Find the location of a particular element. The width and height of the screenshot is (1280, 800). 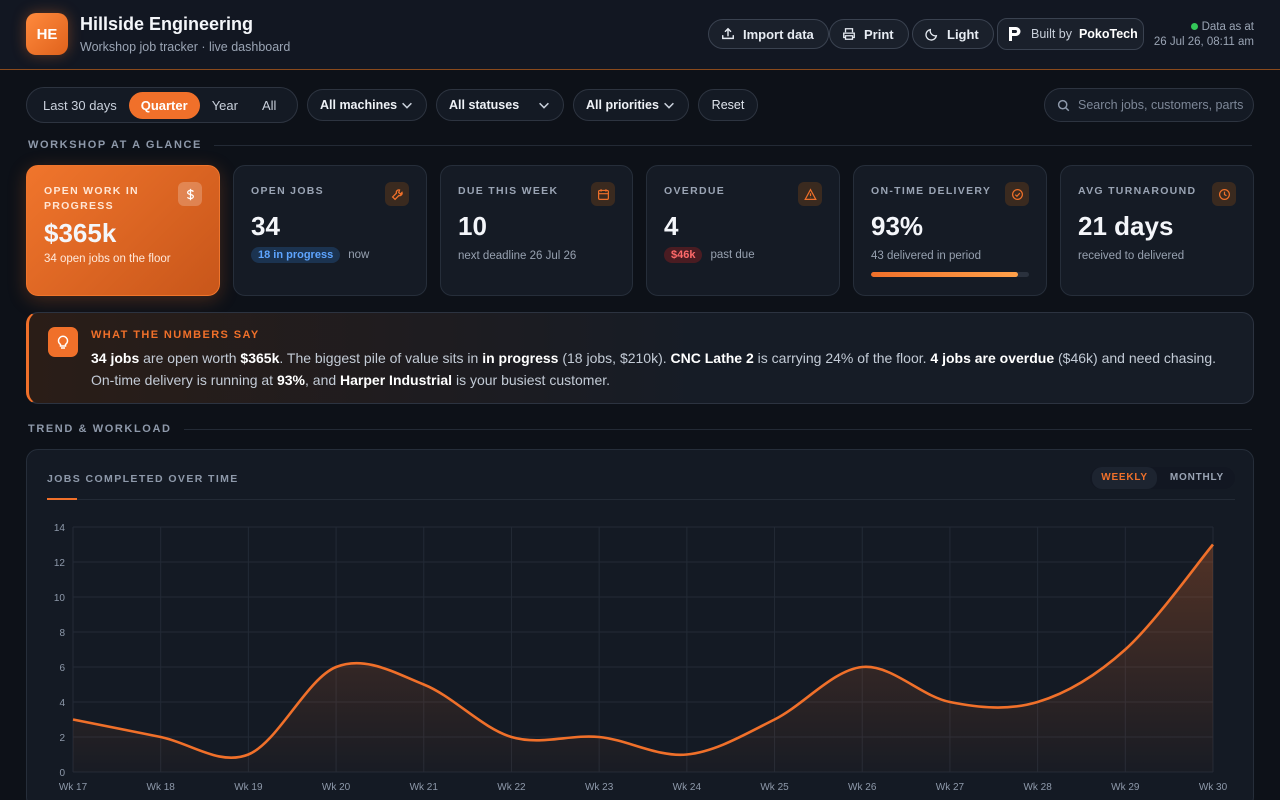

progress-fill is located at coordinates (944, 274).